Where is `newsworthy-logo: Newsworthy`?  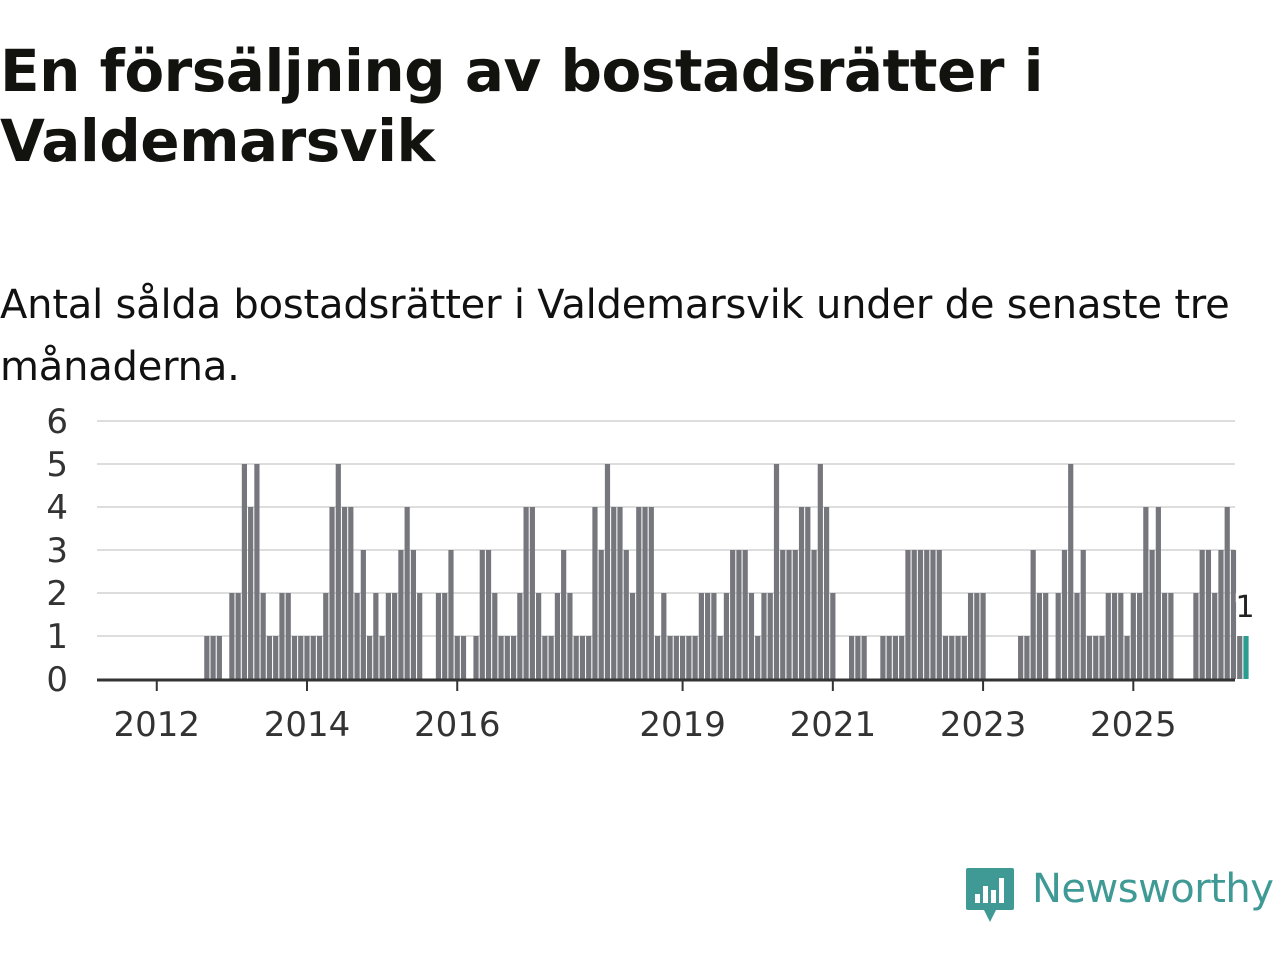 newsworthy-logo: Newsworthy is located at coordinates (1119, 897).